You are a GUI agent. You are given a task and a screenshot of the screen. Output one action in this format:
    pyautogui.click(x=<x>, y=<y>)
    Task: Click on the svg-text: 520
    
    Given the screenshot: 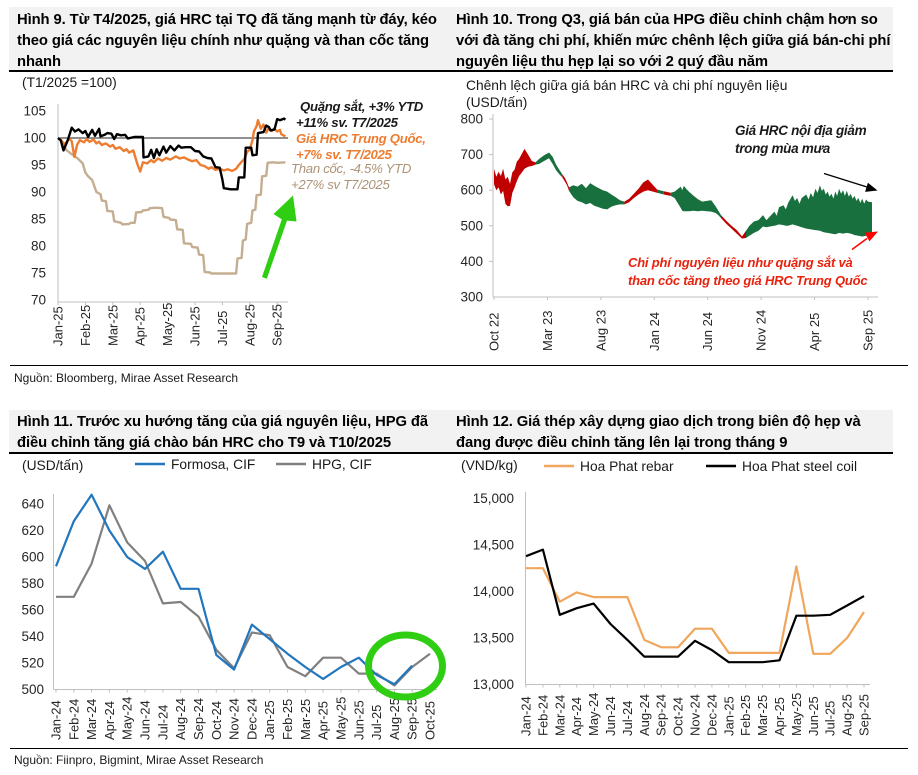 What is the action you would take?
    pyautogui.click(x=32, y=663)
    